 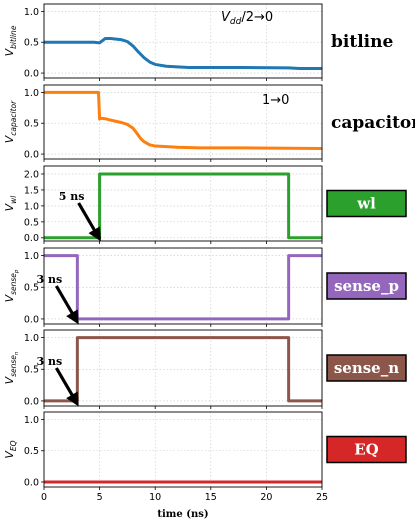 What do you see at coordinates (183, 53) in the screenshot?
I see `series-line-bitline` at bounding box center [183, 53].